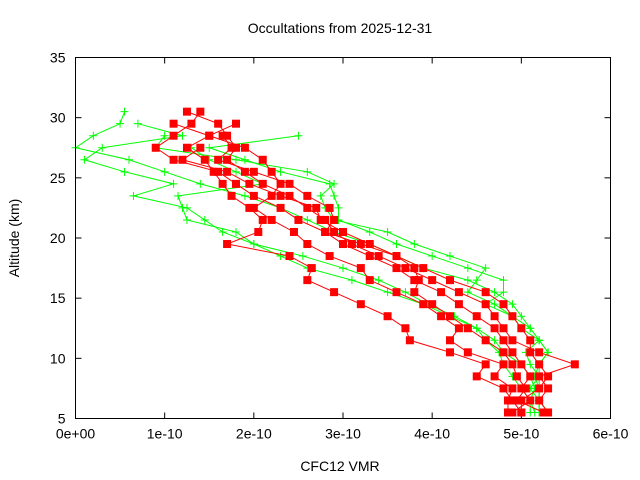  What do you see at coordinates (339, 466) in the screenshot?
I see `x-axis-label: CFC12 VMR` at bounding box center [339, 466].